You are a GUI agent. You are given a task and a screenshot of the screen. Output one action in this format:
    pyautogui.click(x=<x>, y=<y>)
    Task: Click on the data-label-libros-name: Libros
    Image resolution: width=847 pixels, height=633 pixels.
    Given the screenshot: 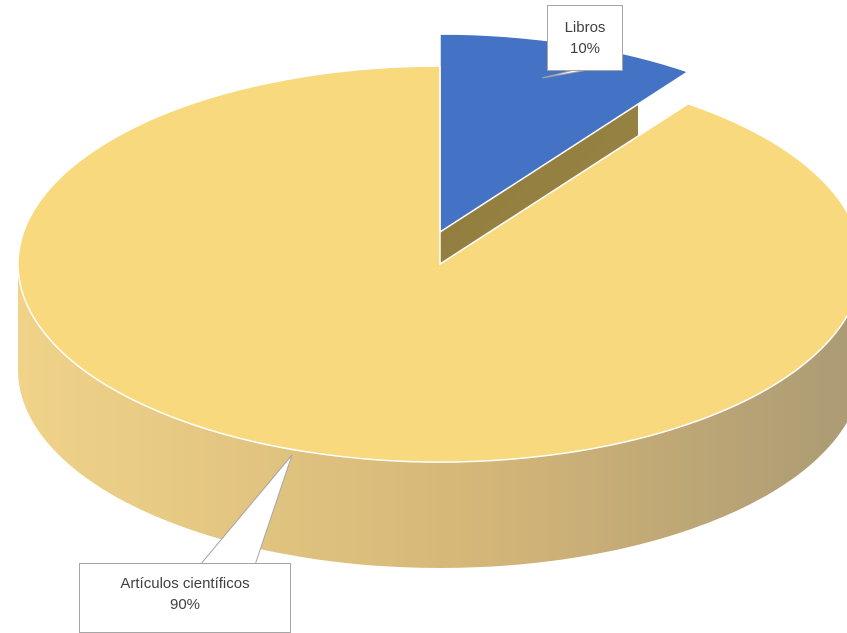 What is the action you would take?
    pyautogui.click(x=585, y=27)
    